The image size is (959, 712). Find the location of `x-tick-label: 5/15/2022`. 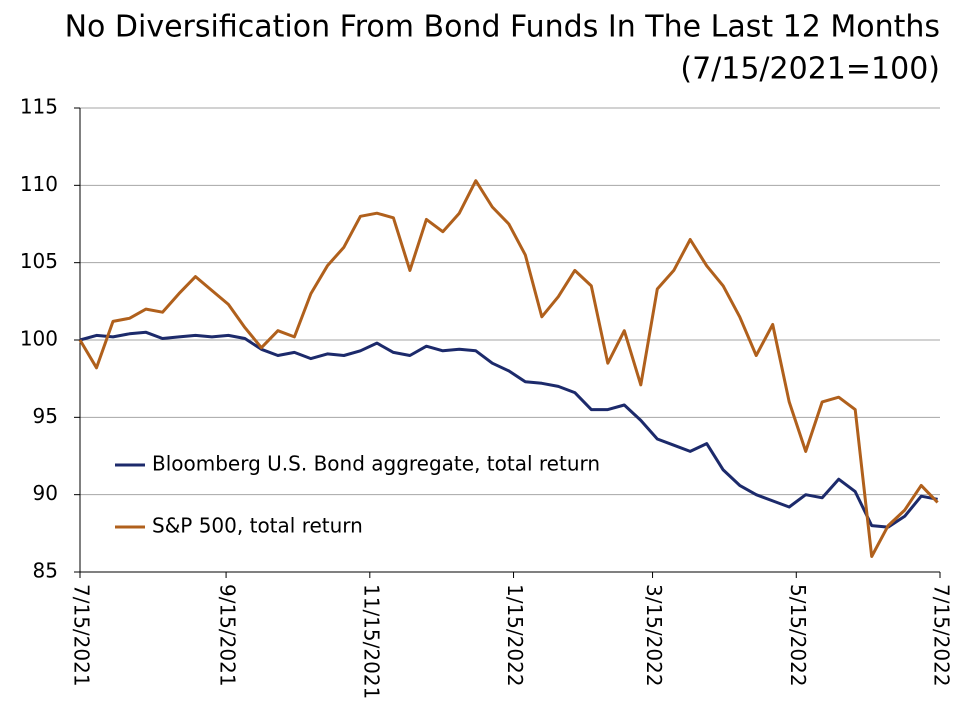

x-tick-label: 5/15/2022 is located at coordinates (798, 635).